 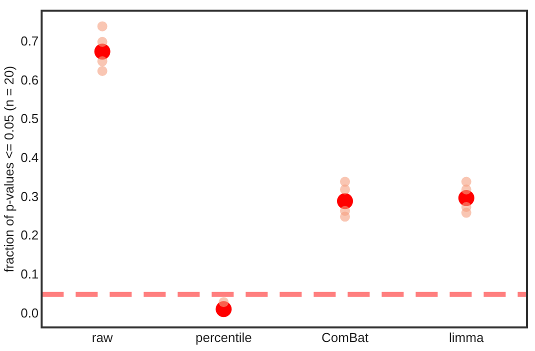 What do you see at coordinates (8, 169) in the screenshot?
I see `y-axis-title: fraction of p-values <= 0.05 (n = 20)` at bounding box center [8, 169].